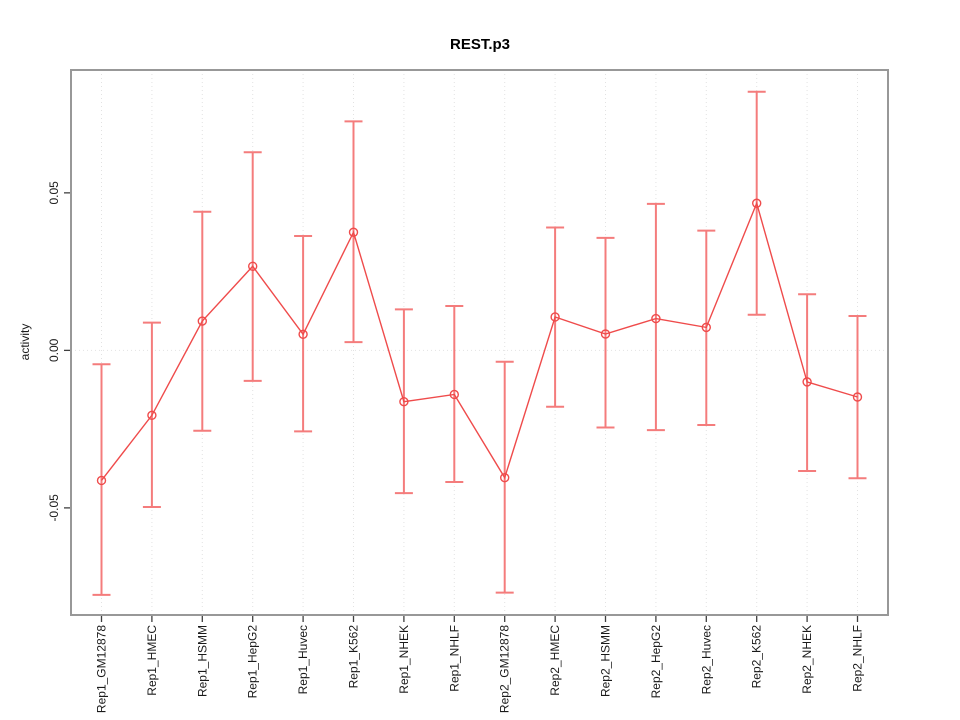 Image resolution: width=960 pixels, height=720 pixels. Describe the element at coordinates (54, 508) in the screenshot. I see `y-axis-tick-label: -0.05` at that location.